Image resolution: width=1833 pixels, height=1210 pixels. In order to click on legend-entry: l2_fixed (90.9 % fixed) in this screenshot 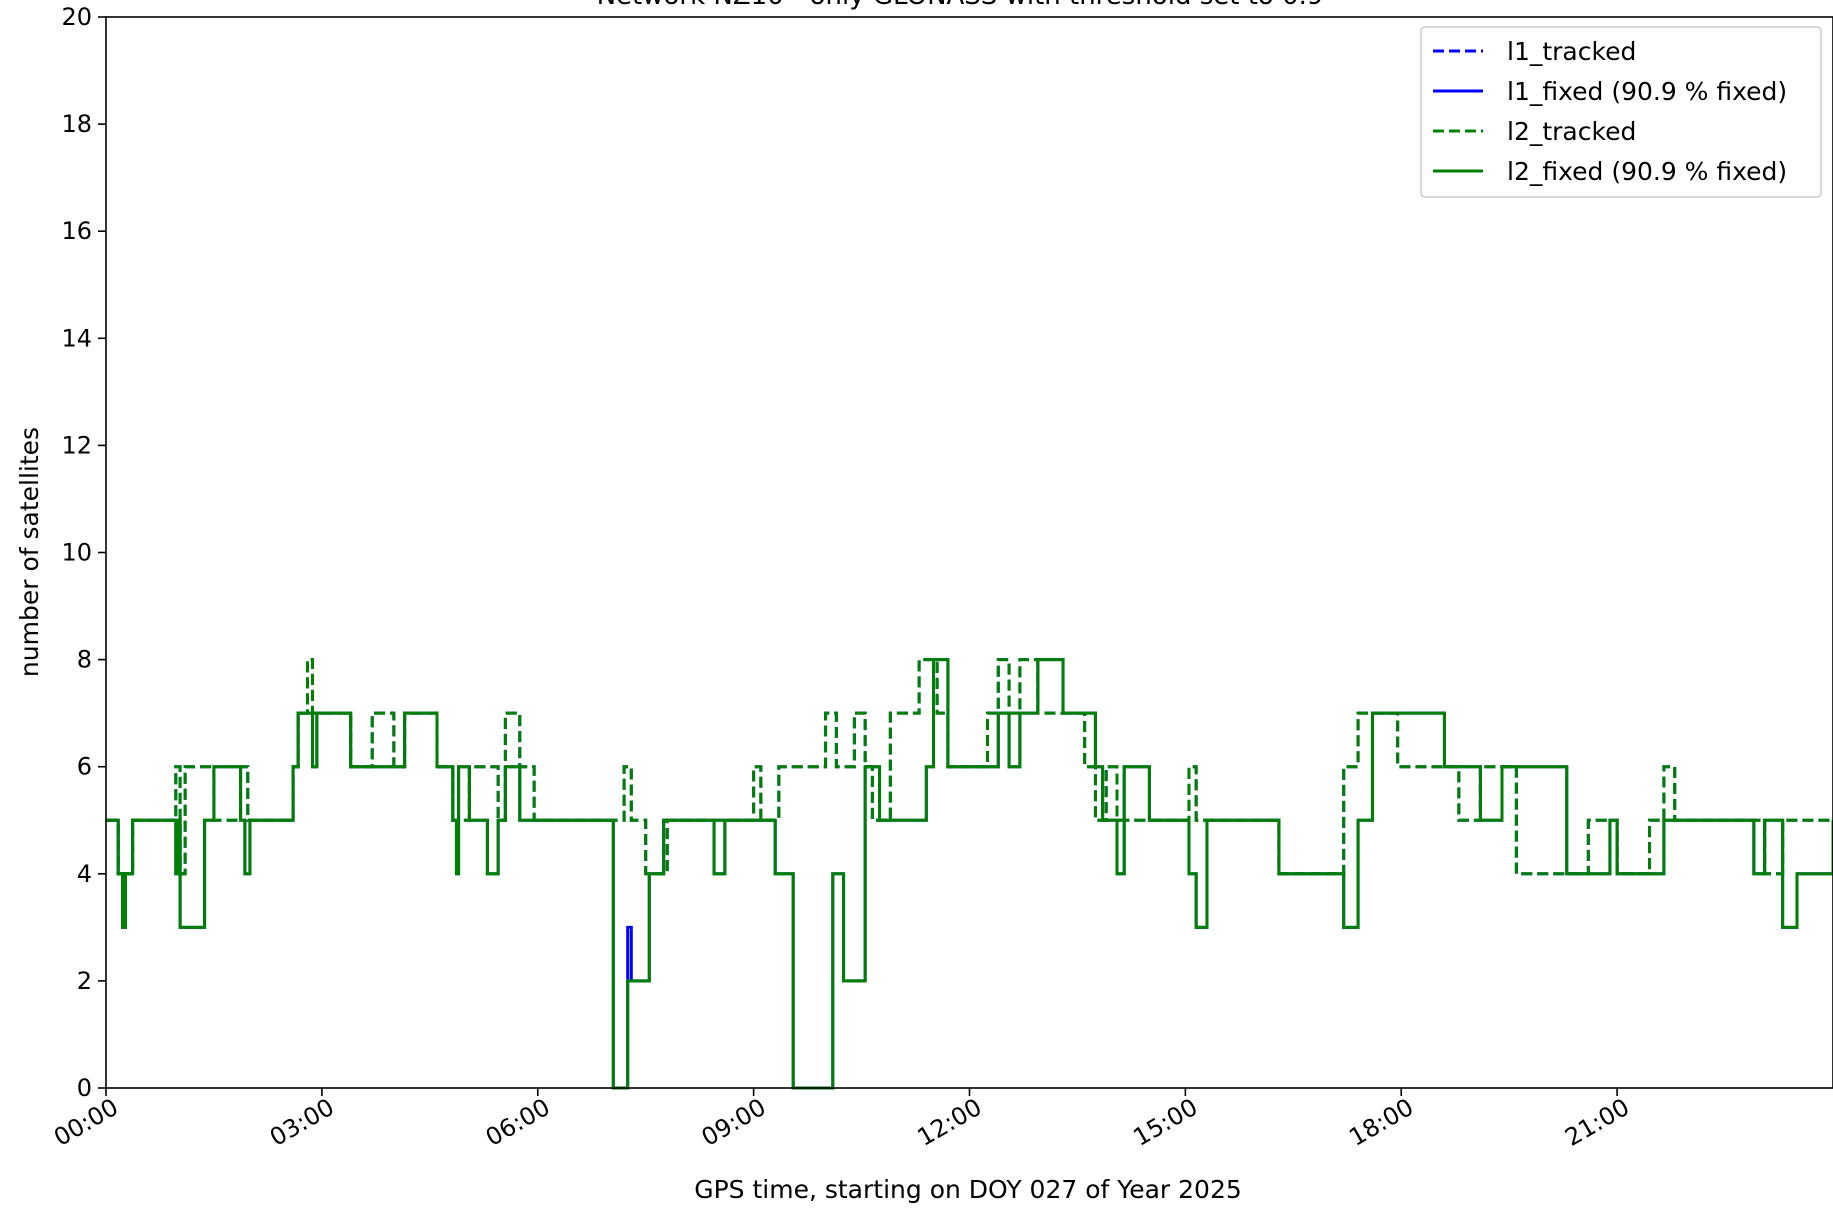, I will do `click(1647, 171)`.